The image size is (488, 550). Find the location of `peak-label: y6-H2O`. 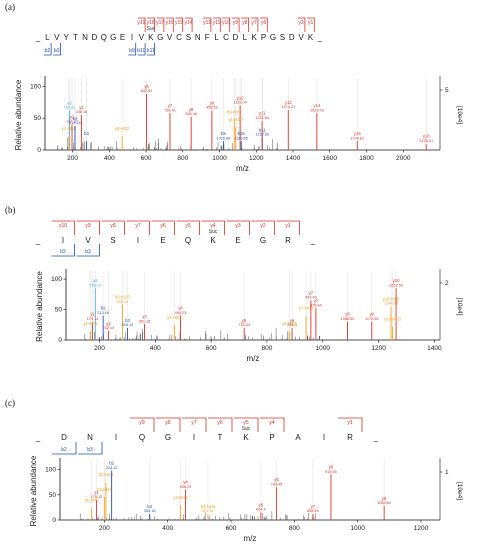

peak-label: y6-H2O is located at coordinates (289, 323).